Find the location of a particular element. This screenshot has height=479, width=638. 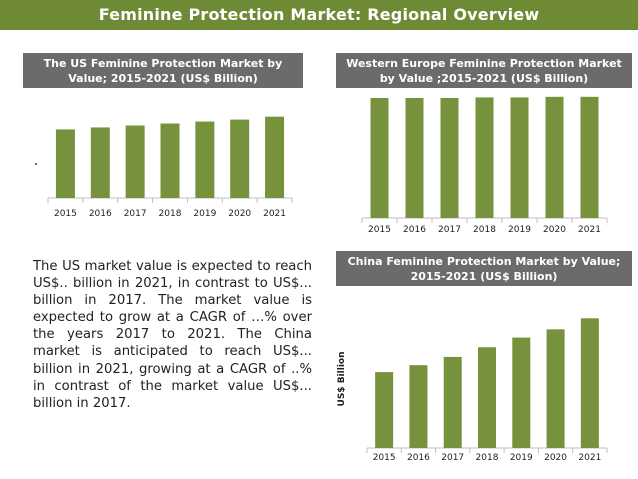

us-market-chart: 2015 2016 2017 2018 2019 2020 2021 is located at coordinates (170, 167).